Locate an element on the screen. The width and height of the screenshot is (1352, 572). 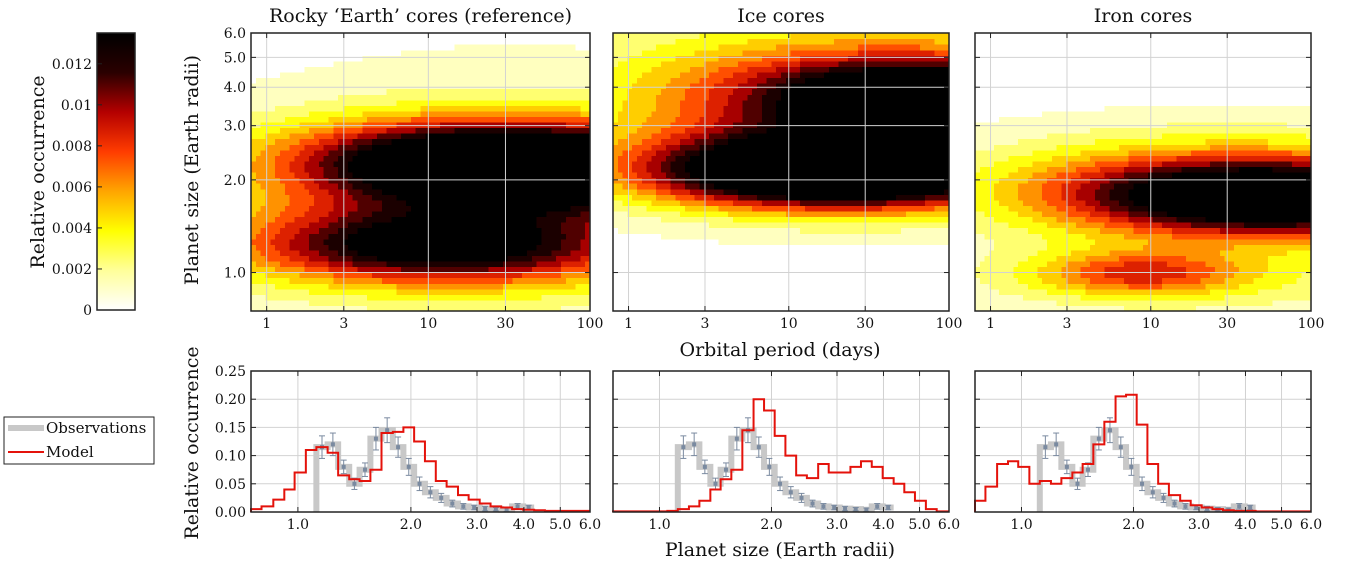
top-xlabel: Orbital period (days) is located at coordinates (780, 350).